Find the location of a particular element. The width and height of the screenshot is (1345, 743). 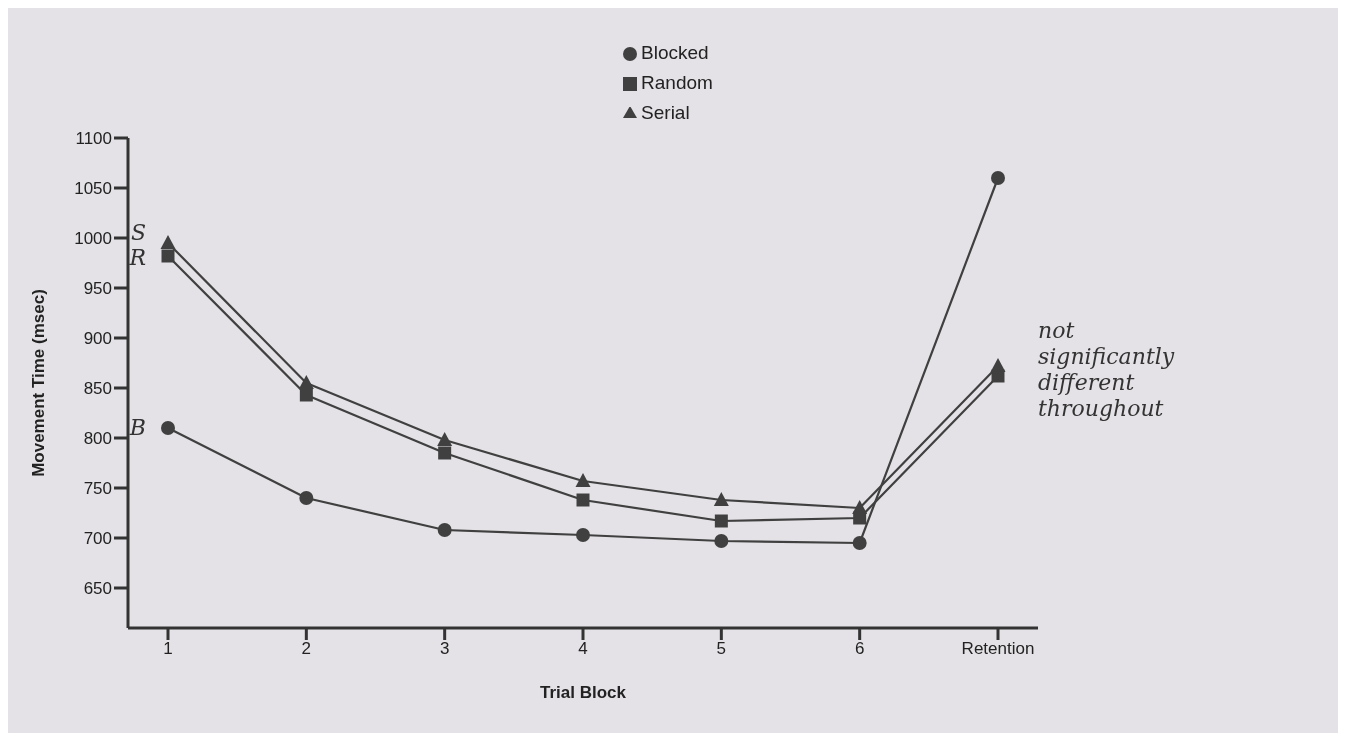

y-tick-label: 1050 is located at coordinates (93, 189).